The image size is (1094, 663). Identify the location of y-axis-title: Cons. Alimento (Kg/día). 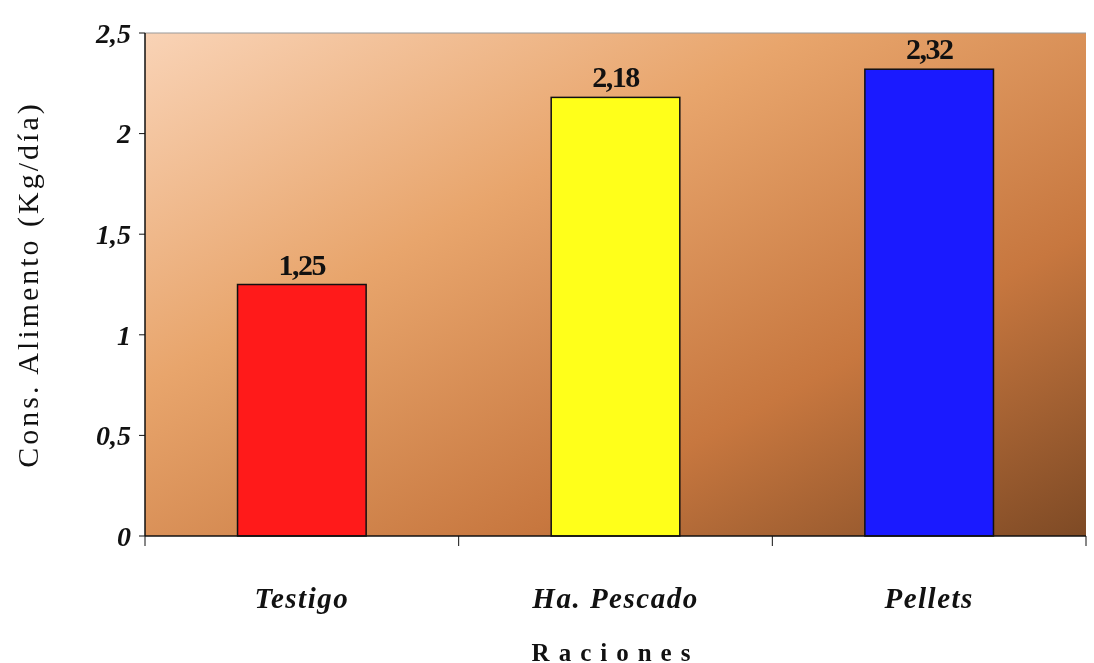
(28, 284).